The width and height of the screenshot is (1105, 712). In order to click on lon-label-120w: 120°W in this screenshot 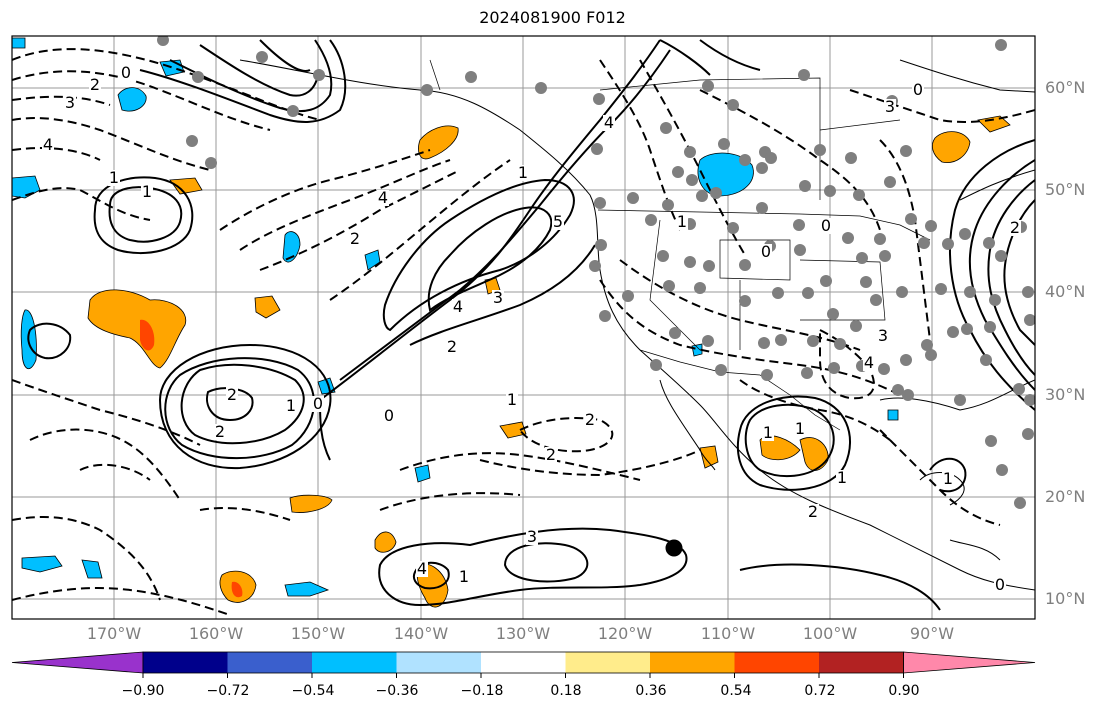, I will do `click(625, 633)`.